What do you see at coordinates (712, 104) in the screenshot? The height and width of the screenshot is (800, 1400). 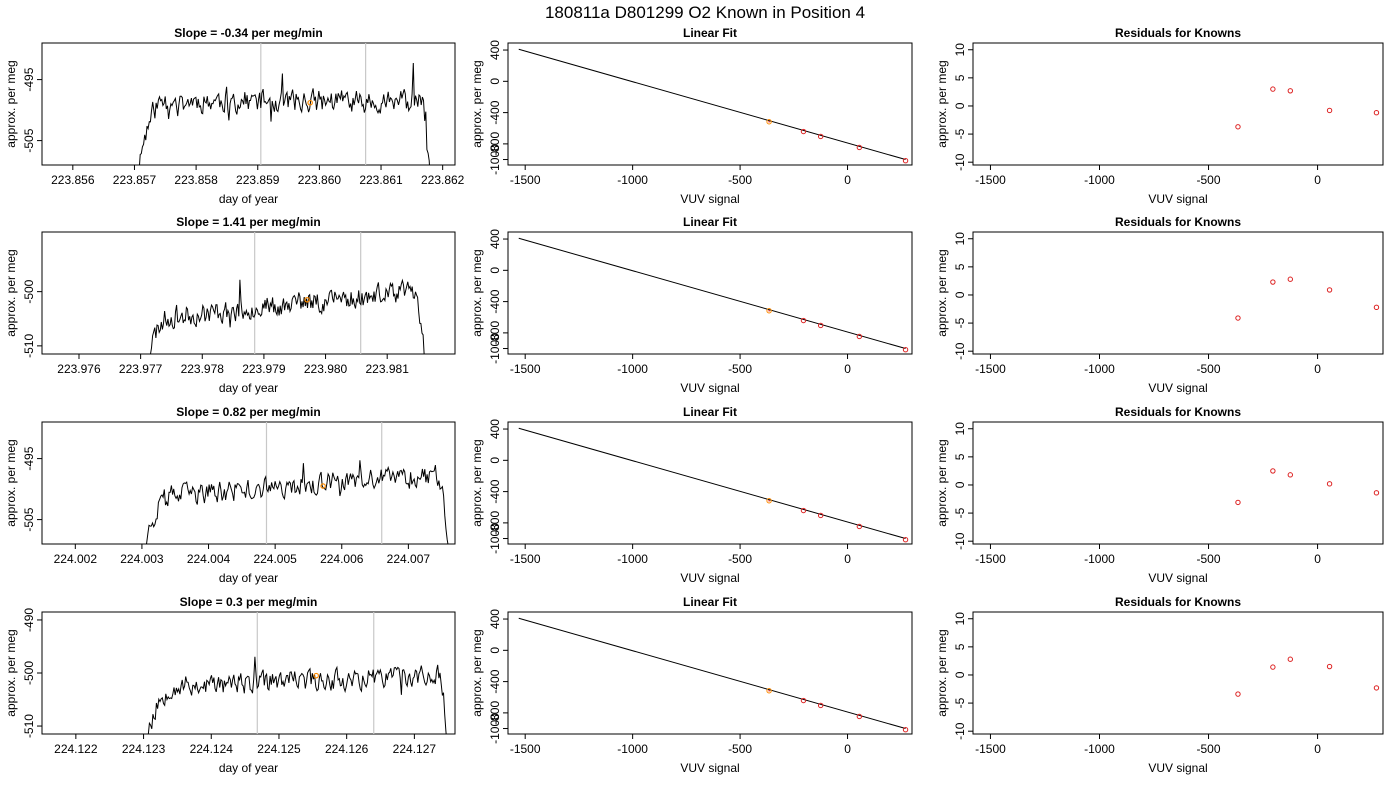 I see `fit-line` at bounding box center [712, 104].